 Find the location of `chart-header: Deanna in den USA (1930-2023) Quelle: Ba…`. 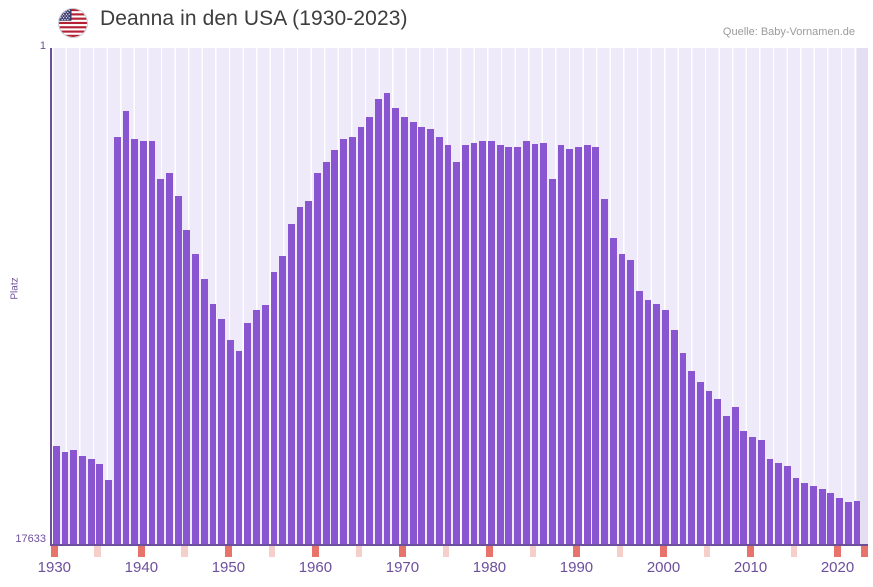

chart-header: Deanna in den USA (1930-2023) Quelle: Ba… is located at coordinates (436, 24).